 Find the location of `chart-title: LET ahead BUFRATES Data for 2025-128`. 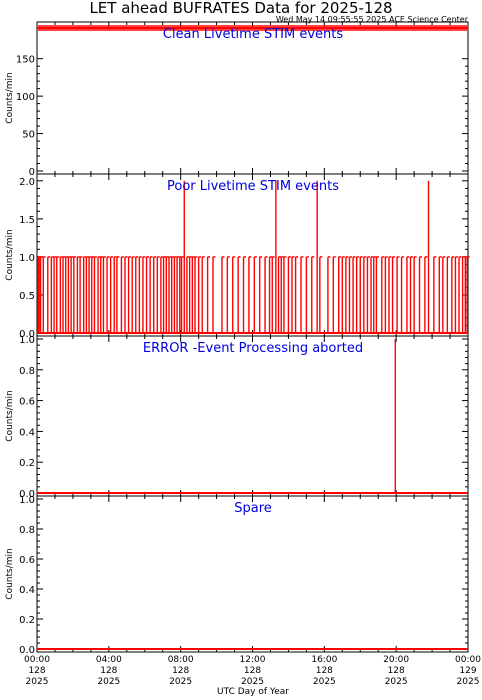

chart-title: LET ahead BUFRATES Data for 2025-128 is located at coordinates (240, 8).